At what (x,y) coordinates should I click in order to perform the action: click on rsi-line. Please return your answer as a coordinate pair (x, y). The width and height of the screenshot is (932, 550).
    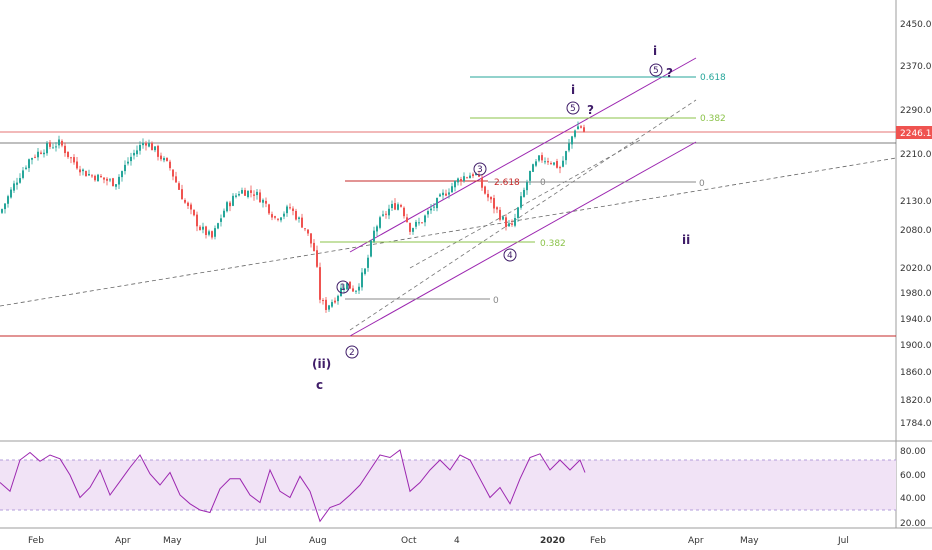
    Looking at the image, I should click on (293, 486).